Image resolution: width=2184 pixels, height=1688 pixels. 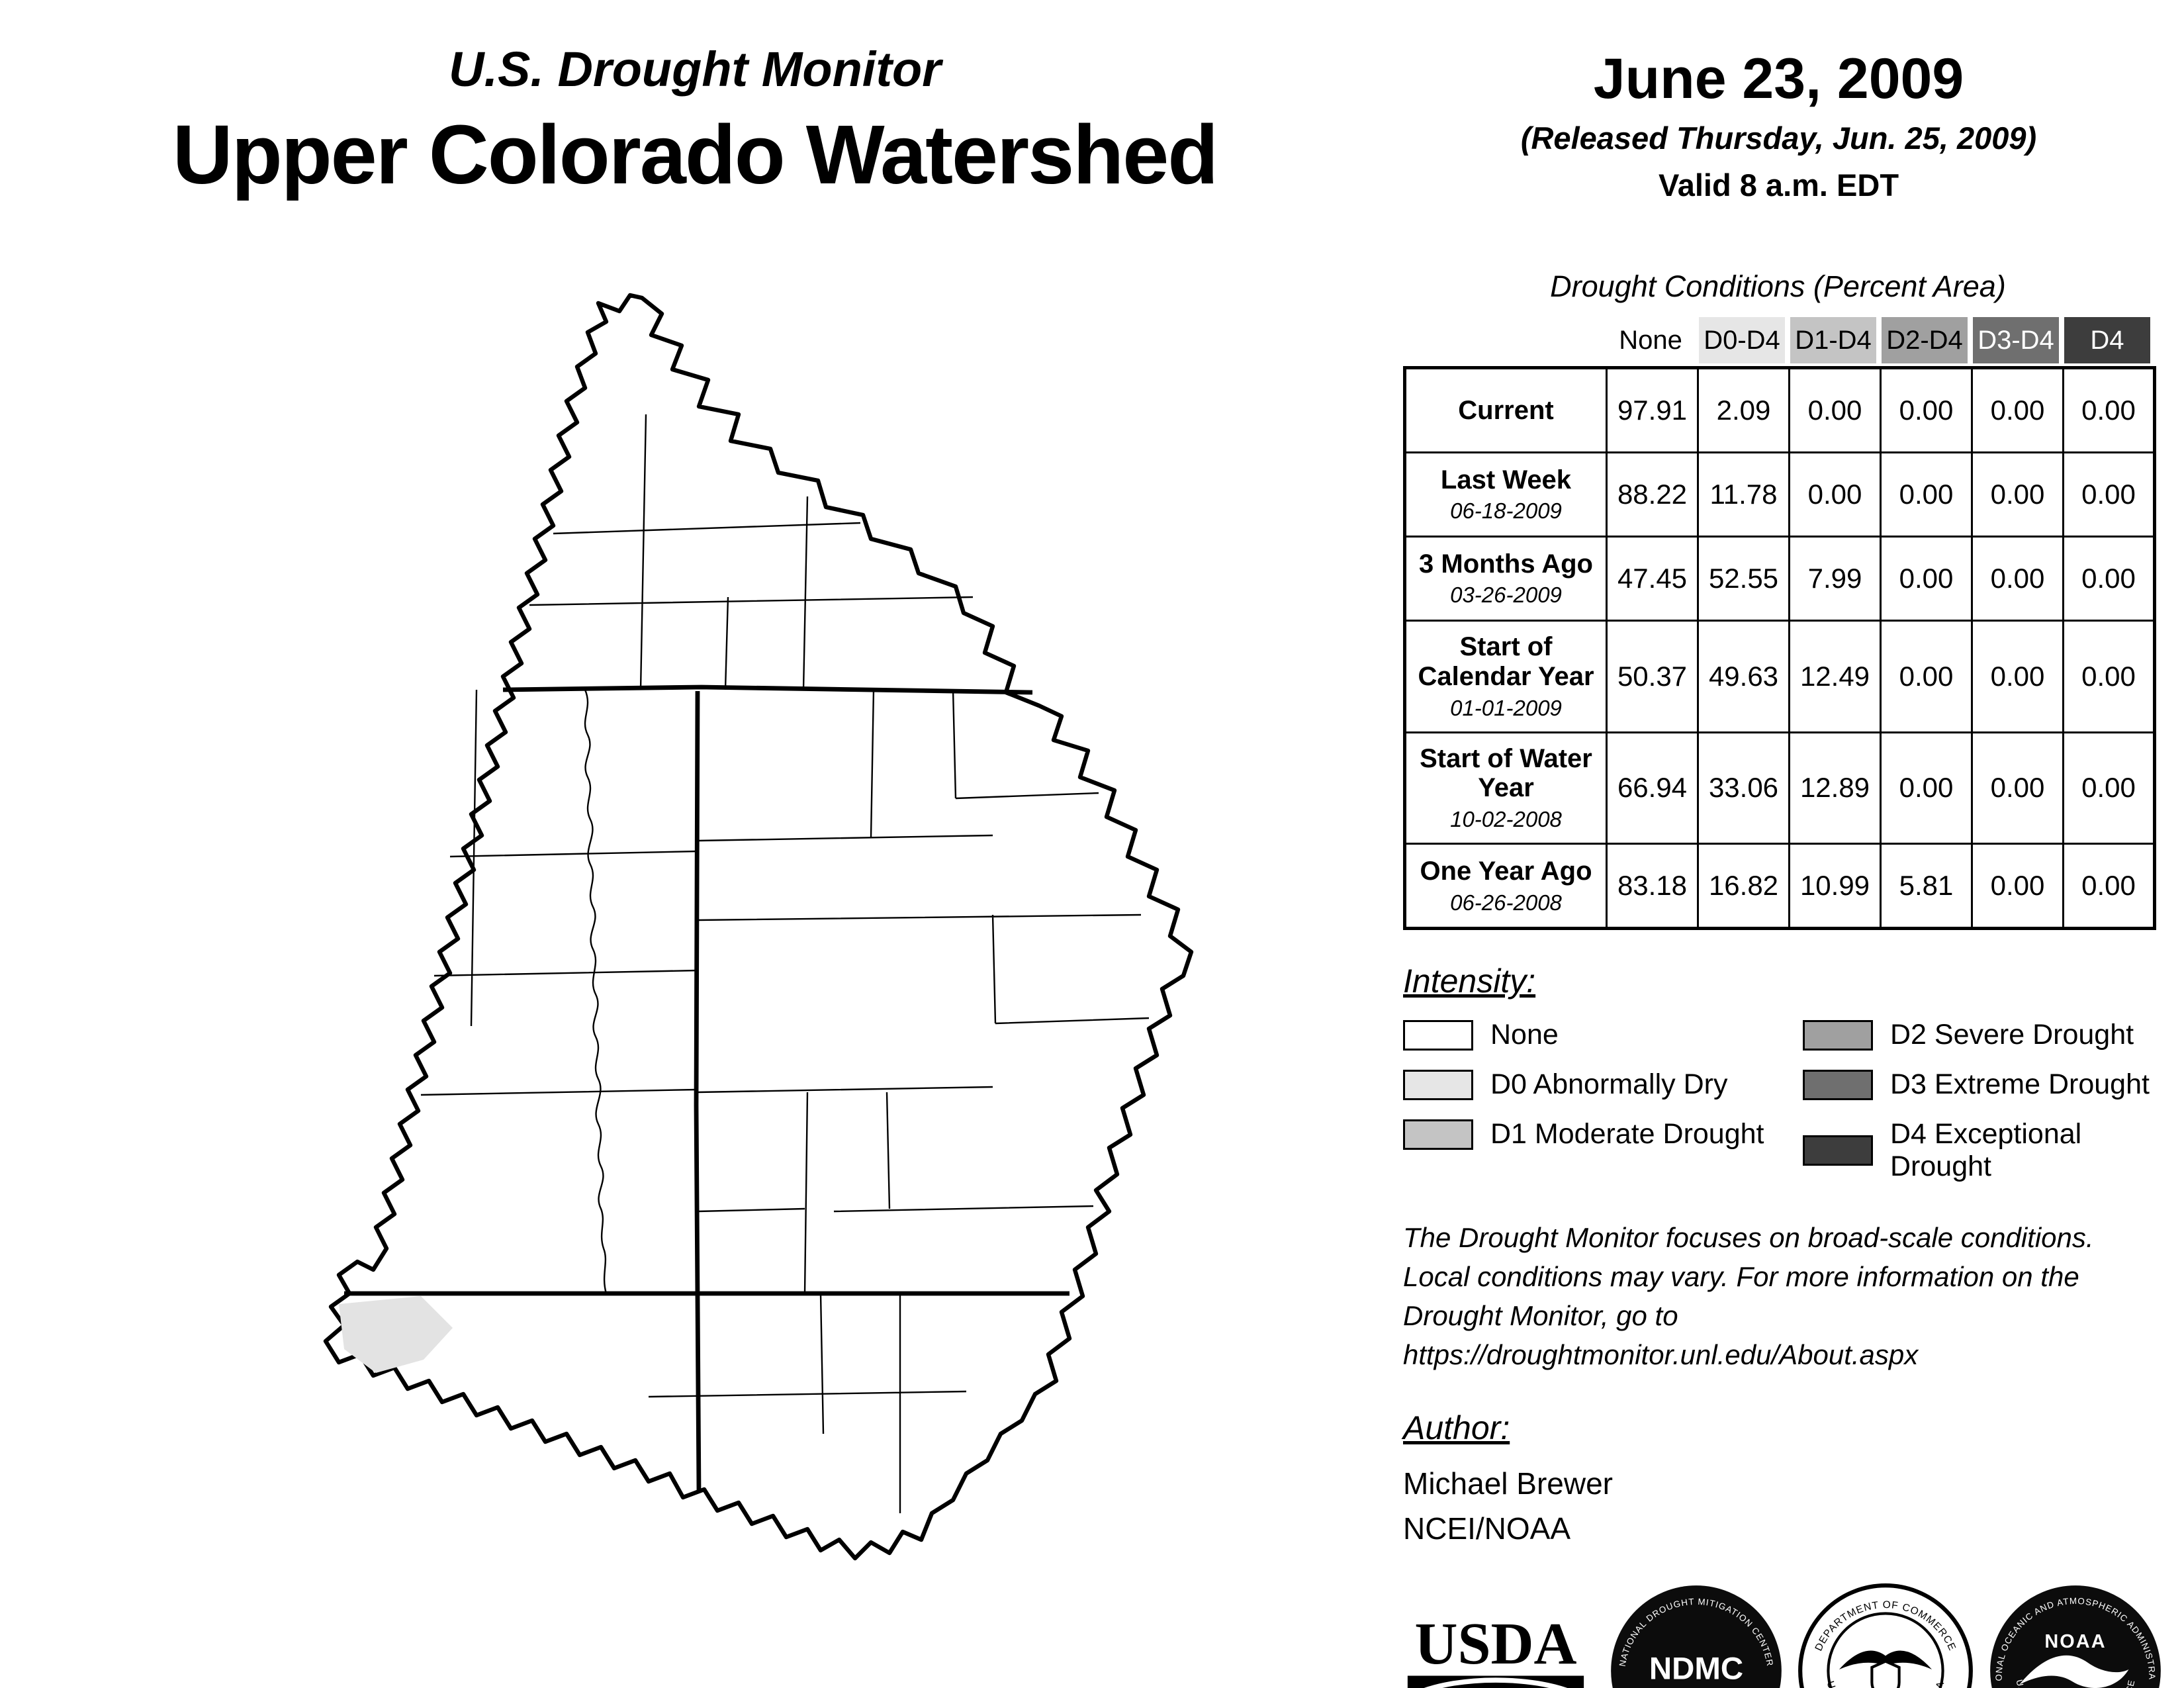 I want to click on legend-label: D4 Exceptional Drought, so click(x=1986, y=1150).